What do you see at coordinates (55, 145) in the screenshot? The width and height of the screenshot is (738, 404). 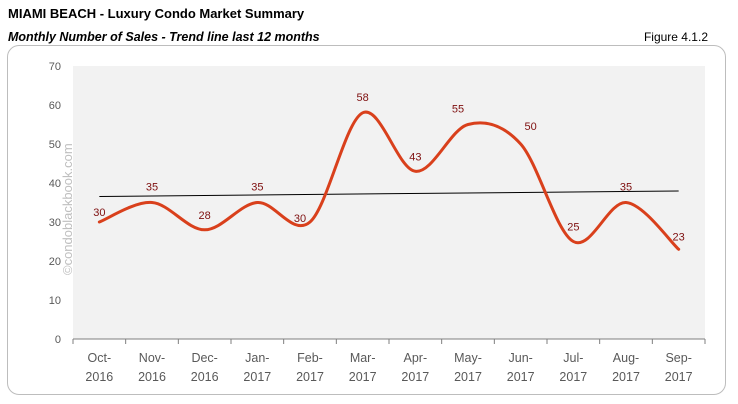 I see `y-tick-label: 50` at bounding box center [55, 145].